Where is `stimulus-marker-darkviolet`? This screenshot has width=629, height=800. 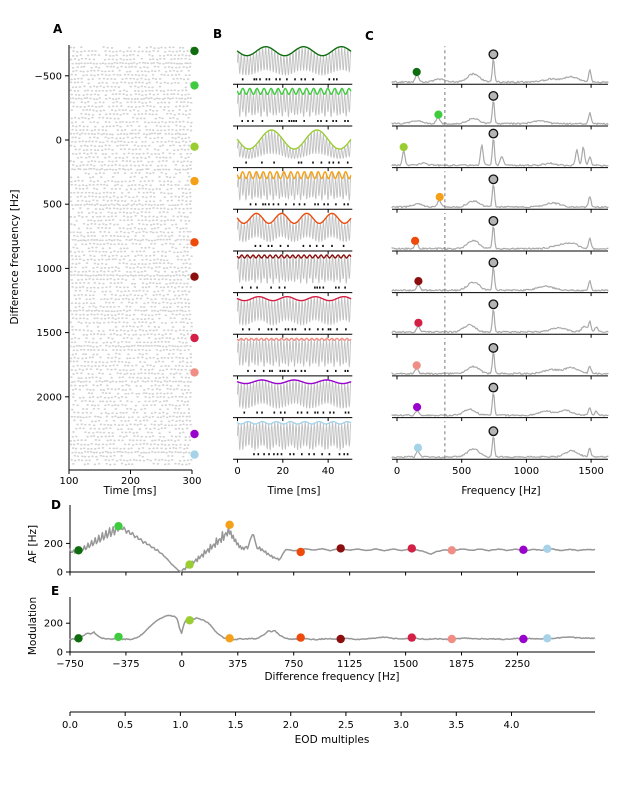 stimulus-marker-darkviolet is located at coordinates (194, 434).